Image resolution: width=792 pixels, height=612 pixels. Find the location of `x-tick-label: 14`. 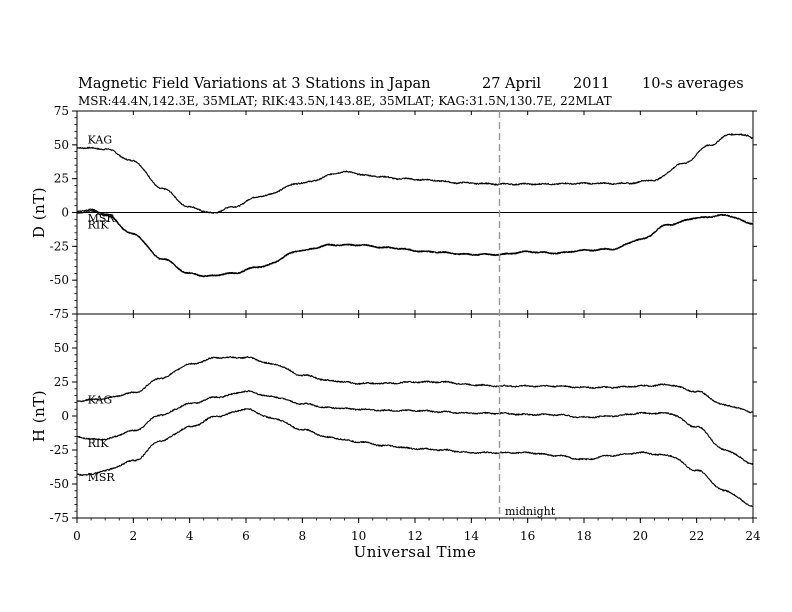

x-tick-label: 14 is located at coordinates (472, 536).